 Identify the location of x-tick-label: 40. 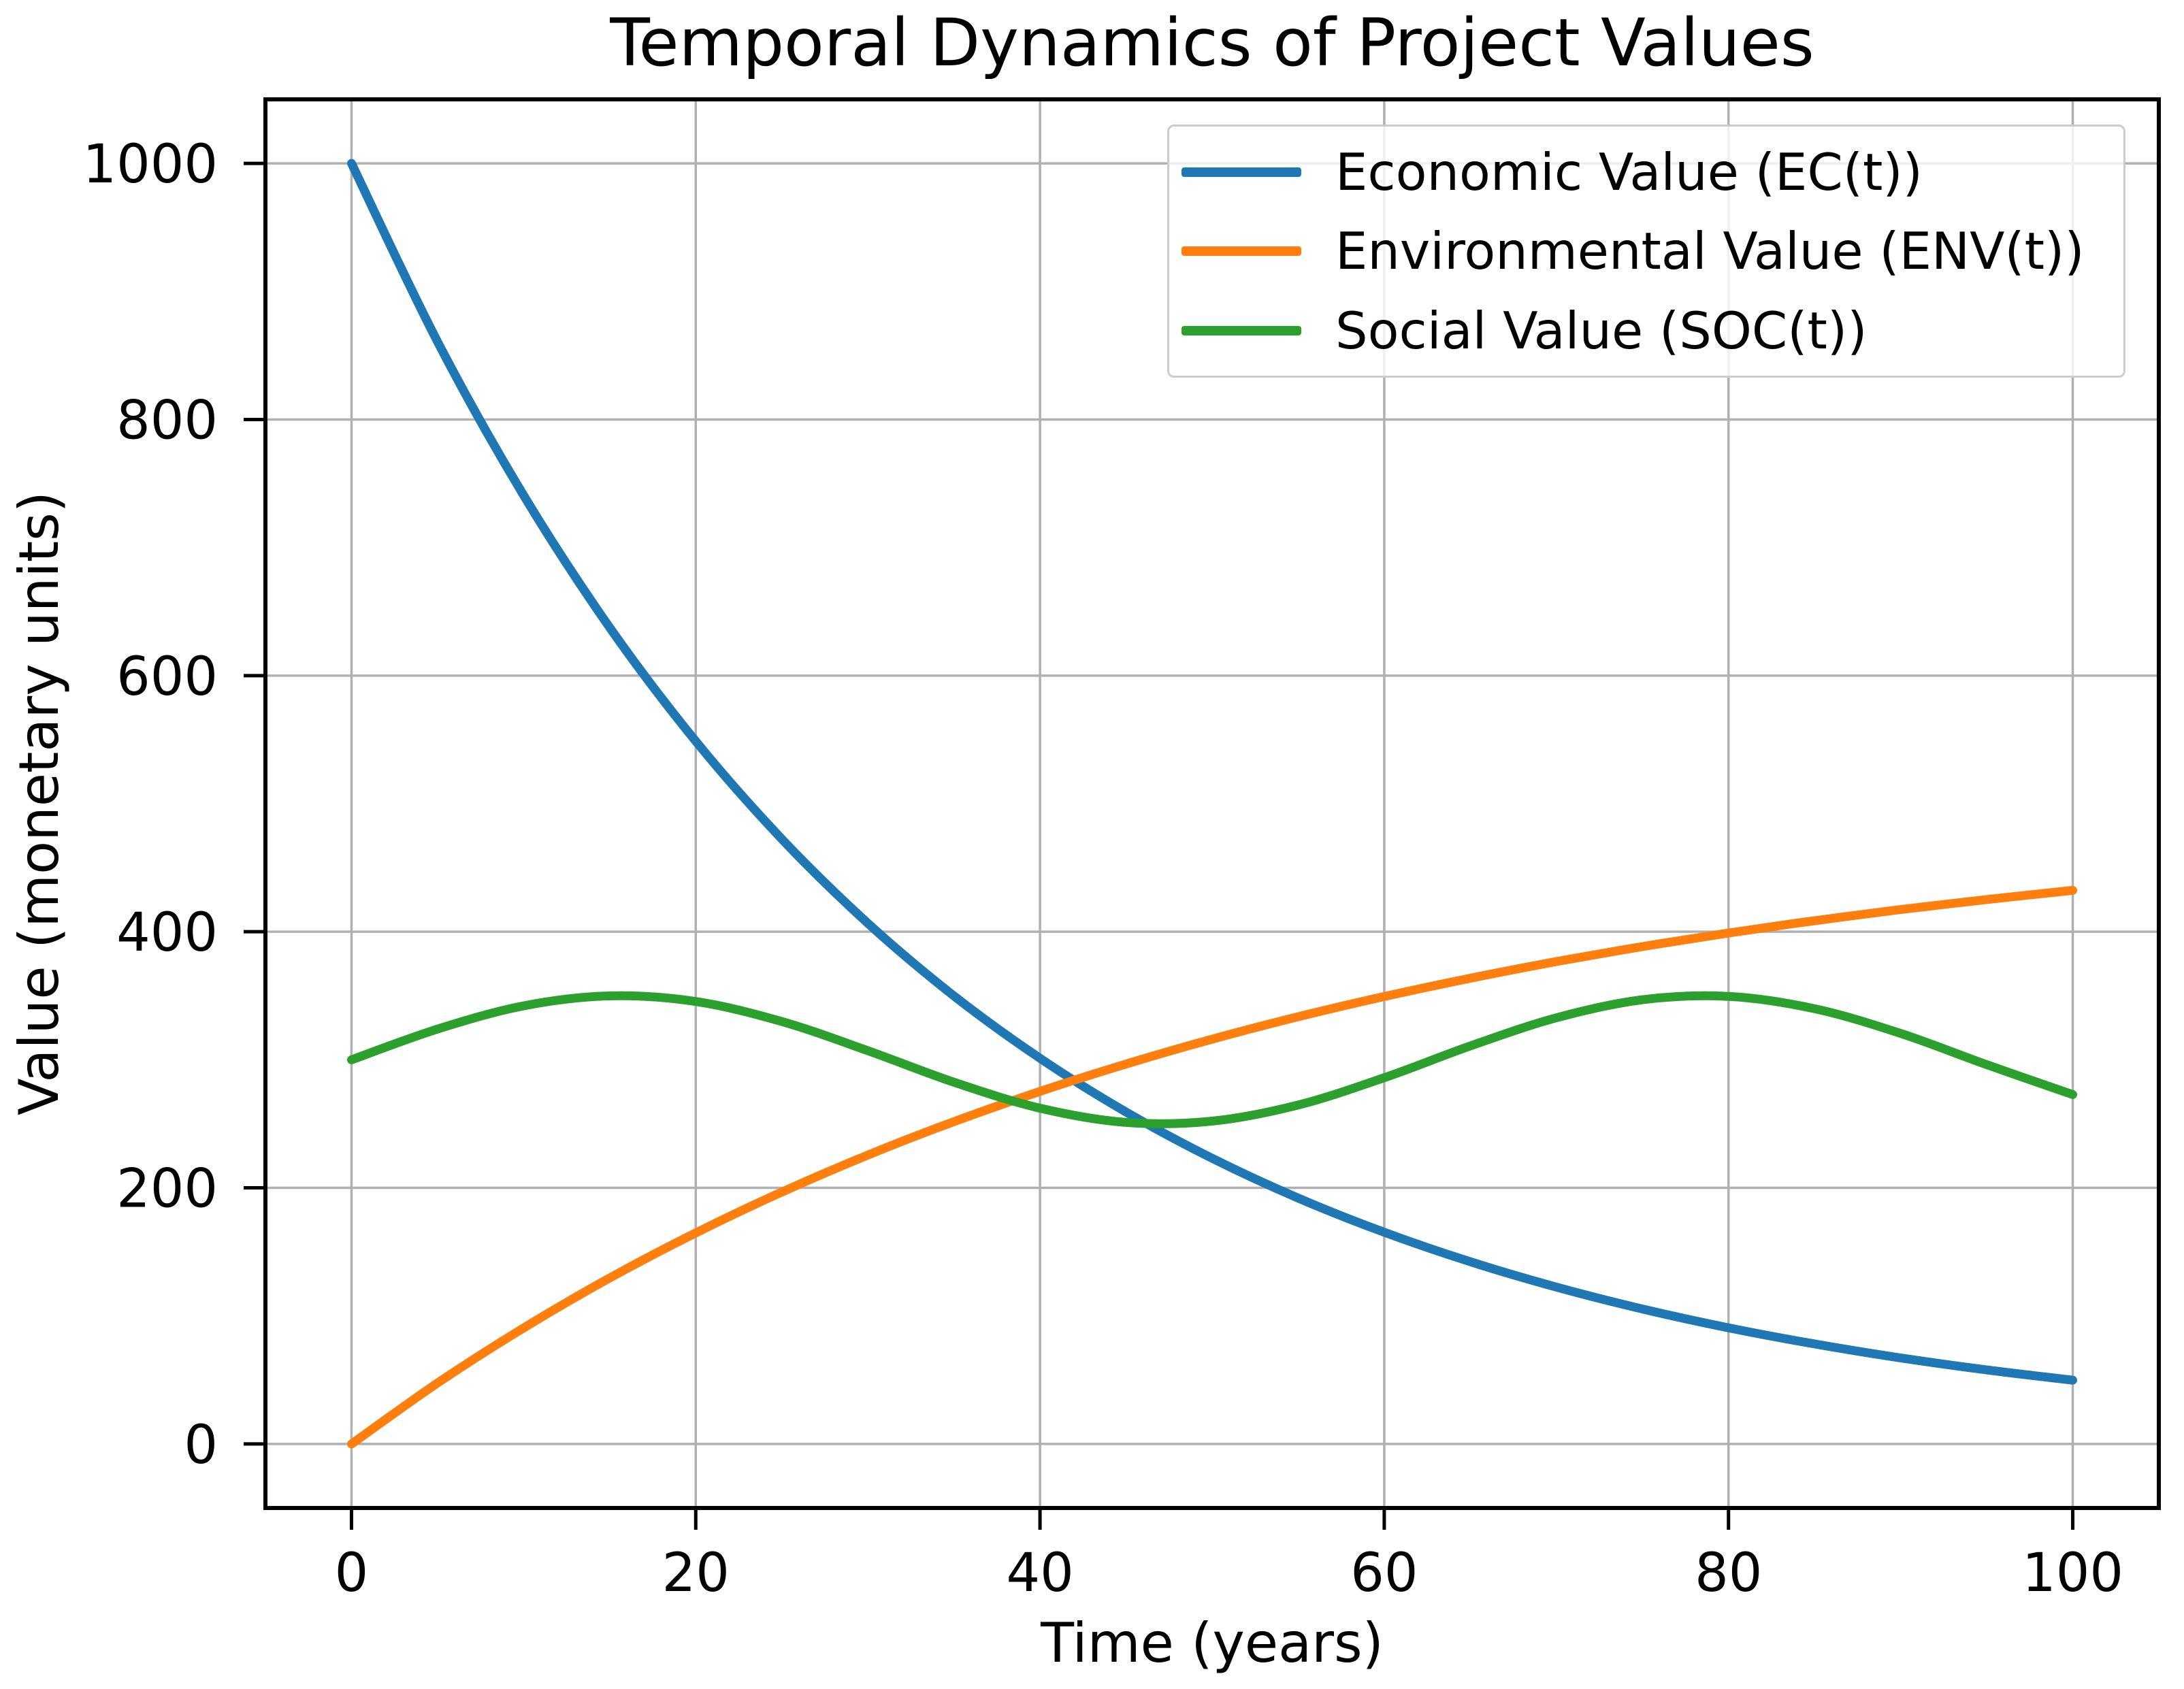
(1039, 1573).